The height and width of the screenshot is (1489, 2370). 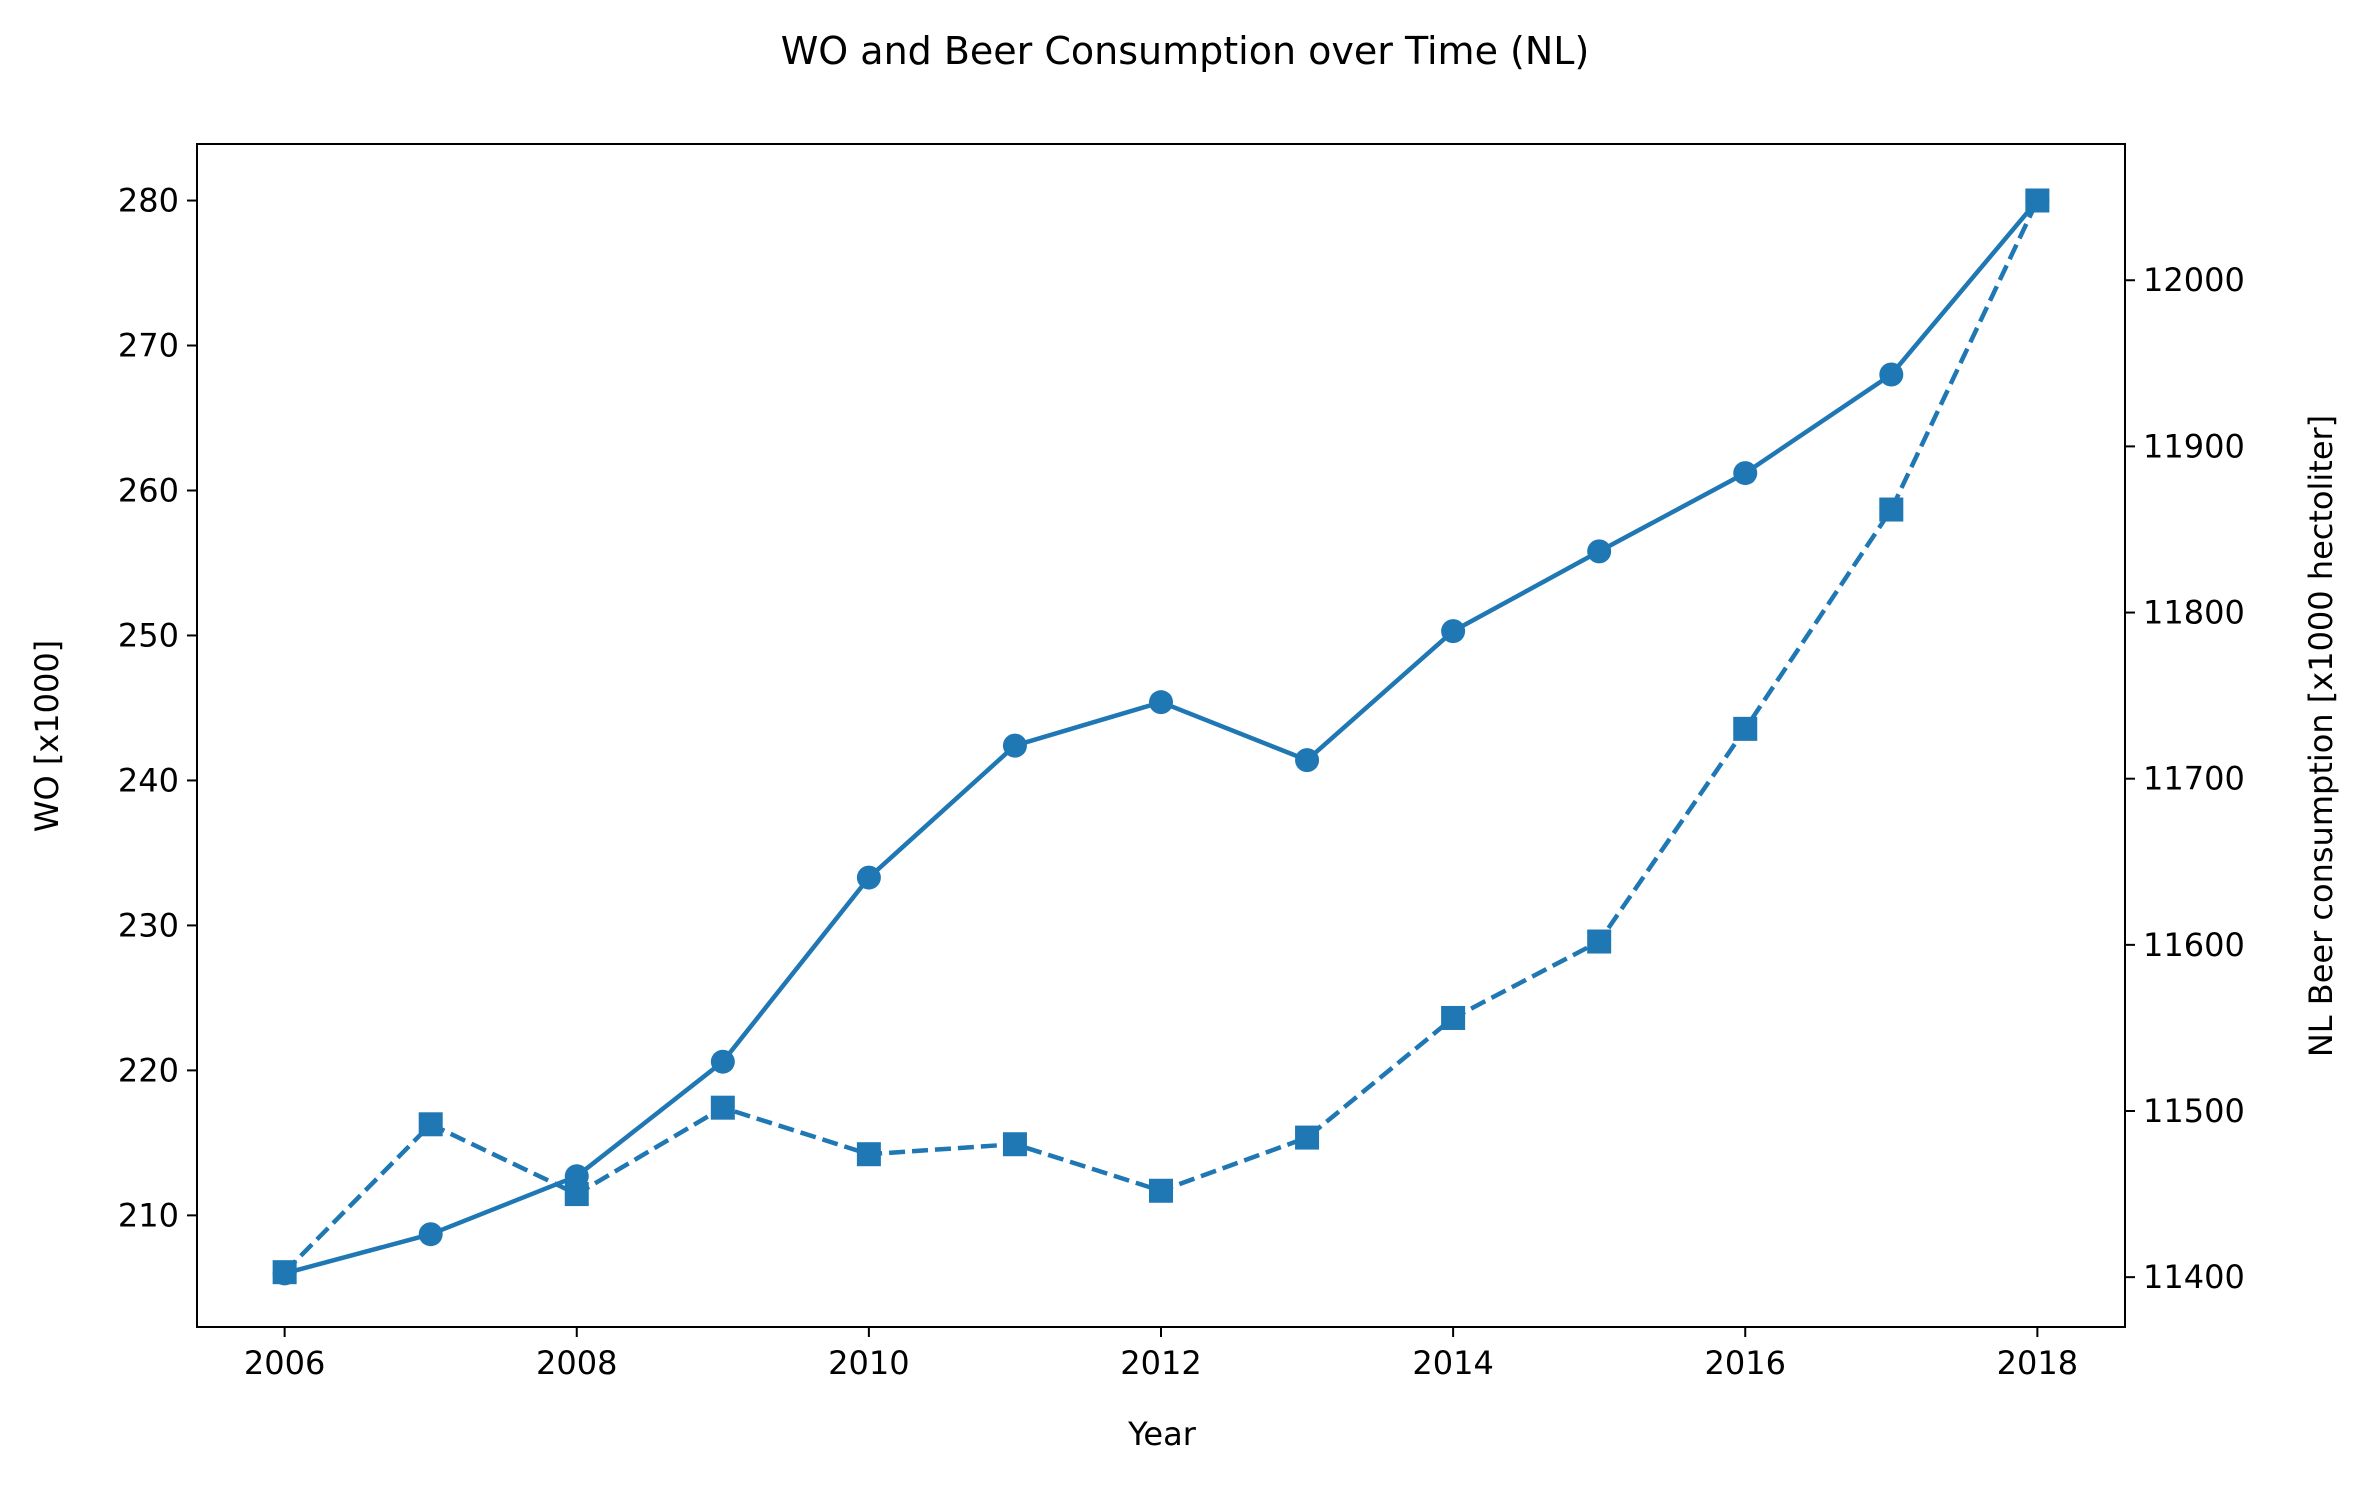 What do you see at coordinates (868, 1154) in the screenshot?
I see `data-point-right-2010` at bounding box center [868, 1154].